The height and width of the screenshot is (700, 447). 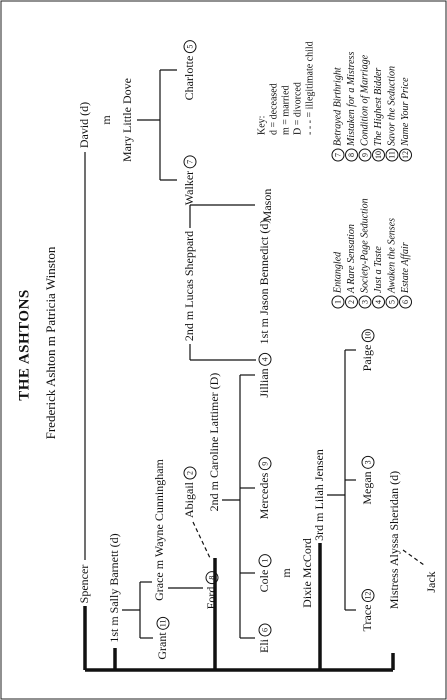 I want to click on key-heading: Key:, so click(x=261, y=125).